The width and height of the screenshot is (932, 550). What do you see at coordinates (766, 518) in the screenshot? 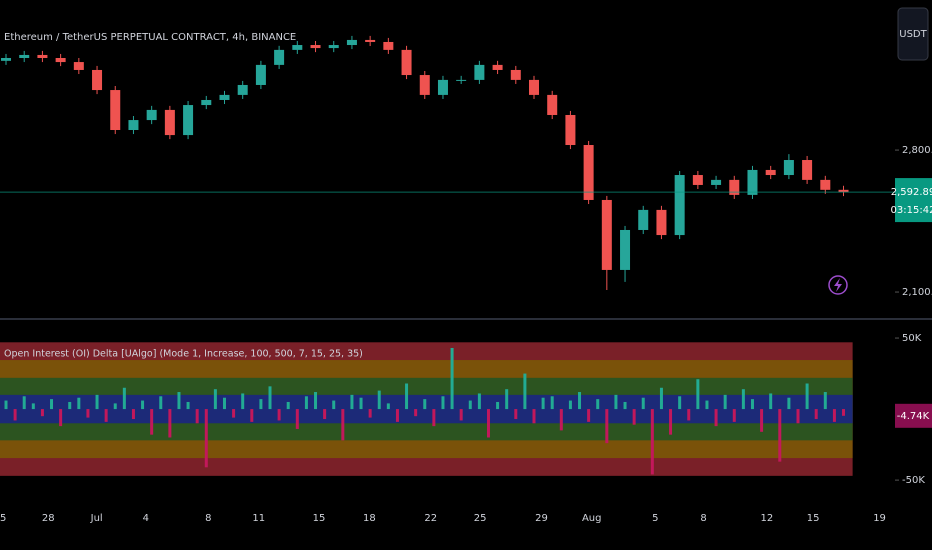
I see `x-tick-label: 12` at bounding box center [766, 518].